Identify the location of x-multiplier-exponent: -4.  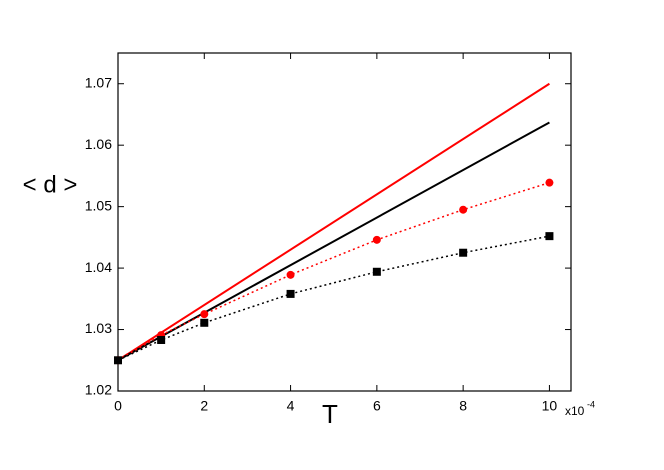
(591, 404).